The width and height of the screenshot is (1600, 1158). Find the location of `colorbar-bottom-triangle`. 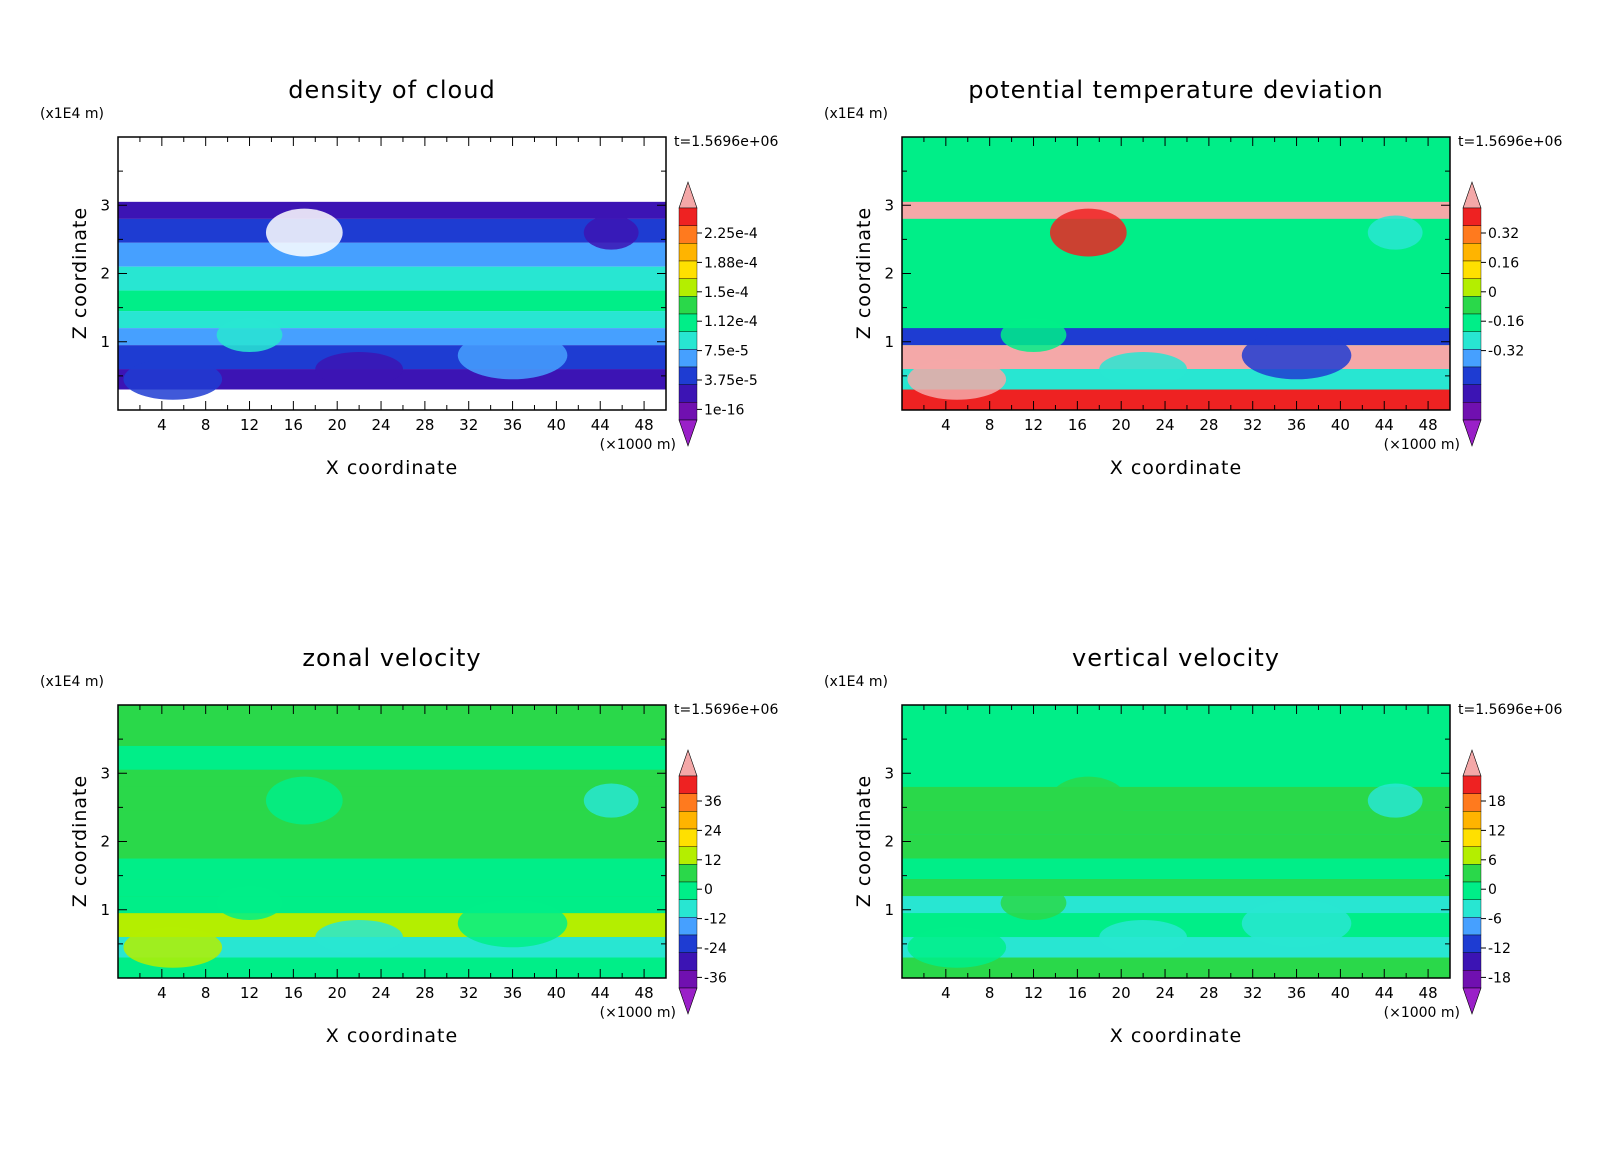

colorbar-bottom-triangle is located at coordinates (688, 433).